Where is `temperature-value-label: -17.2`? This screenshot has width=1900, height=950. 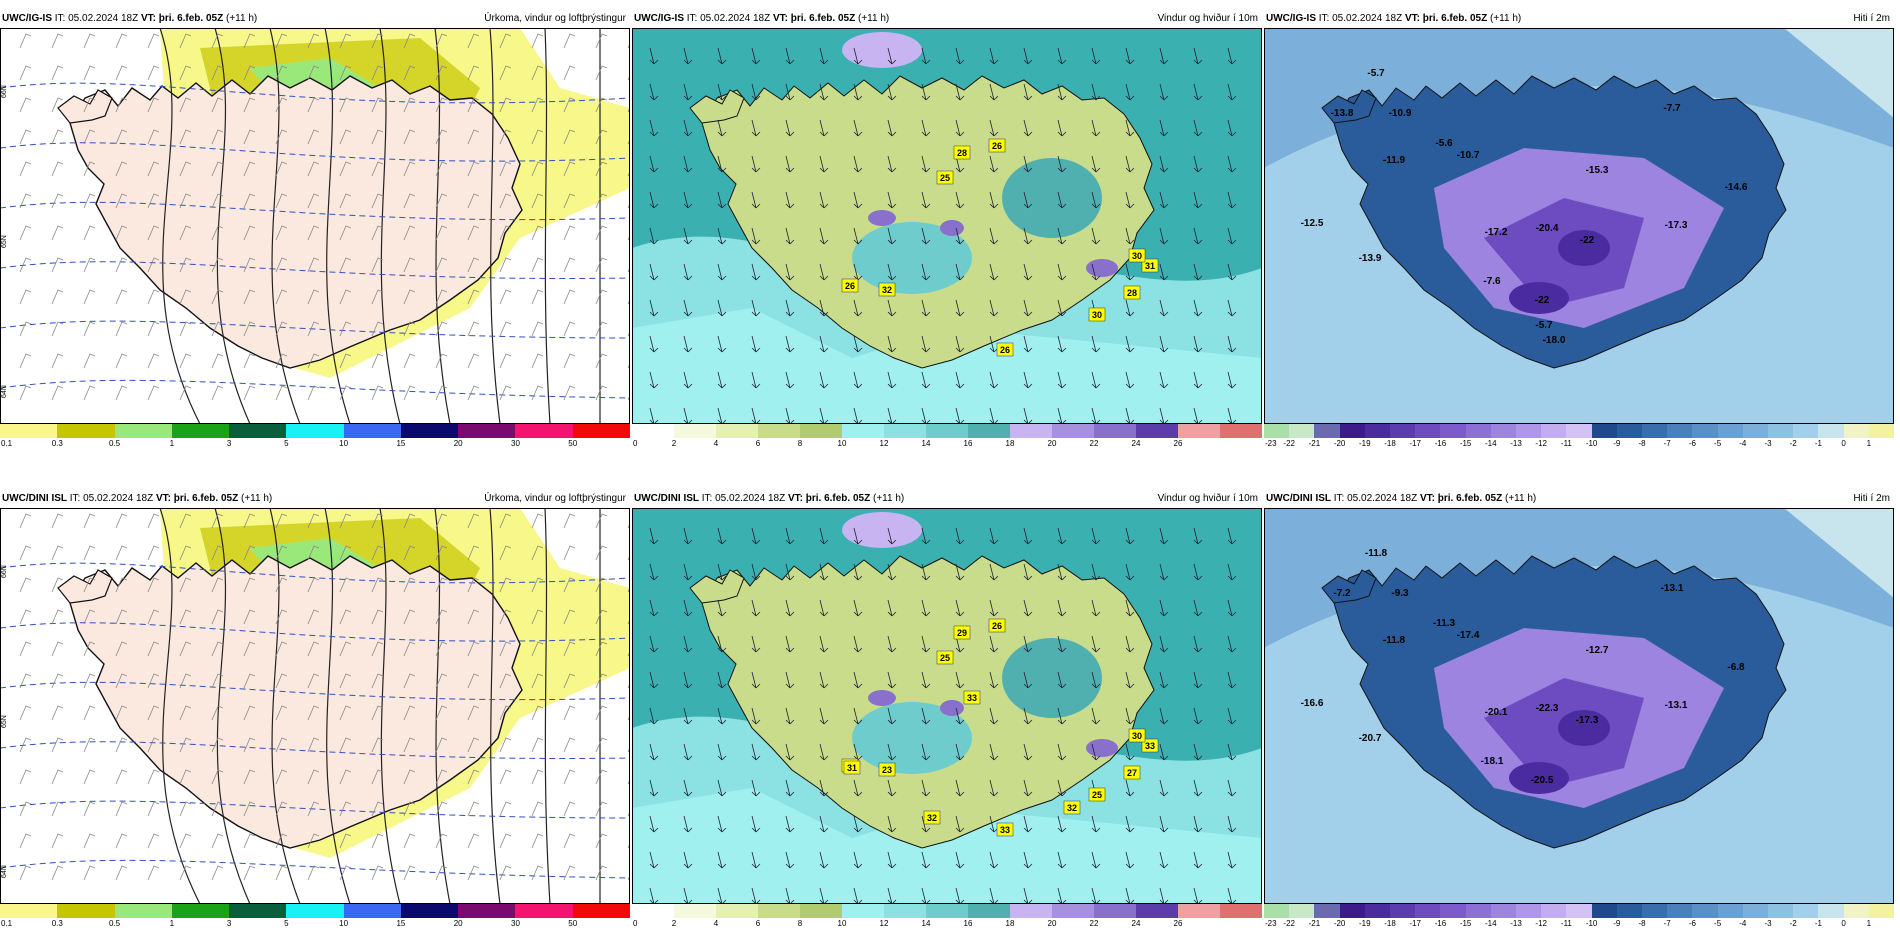 temperature-value-label: -17.2 is located at coordinates (1496, 232).